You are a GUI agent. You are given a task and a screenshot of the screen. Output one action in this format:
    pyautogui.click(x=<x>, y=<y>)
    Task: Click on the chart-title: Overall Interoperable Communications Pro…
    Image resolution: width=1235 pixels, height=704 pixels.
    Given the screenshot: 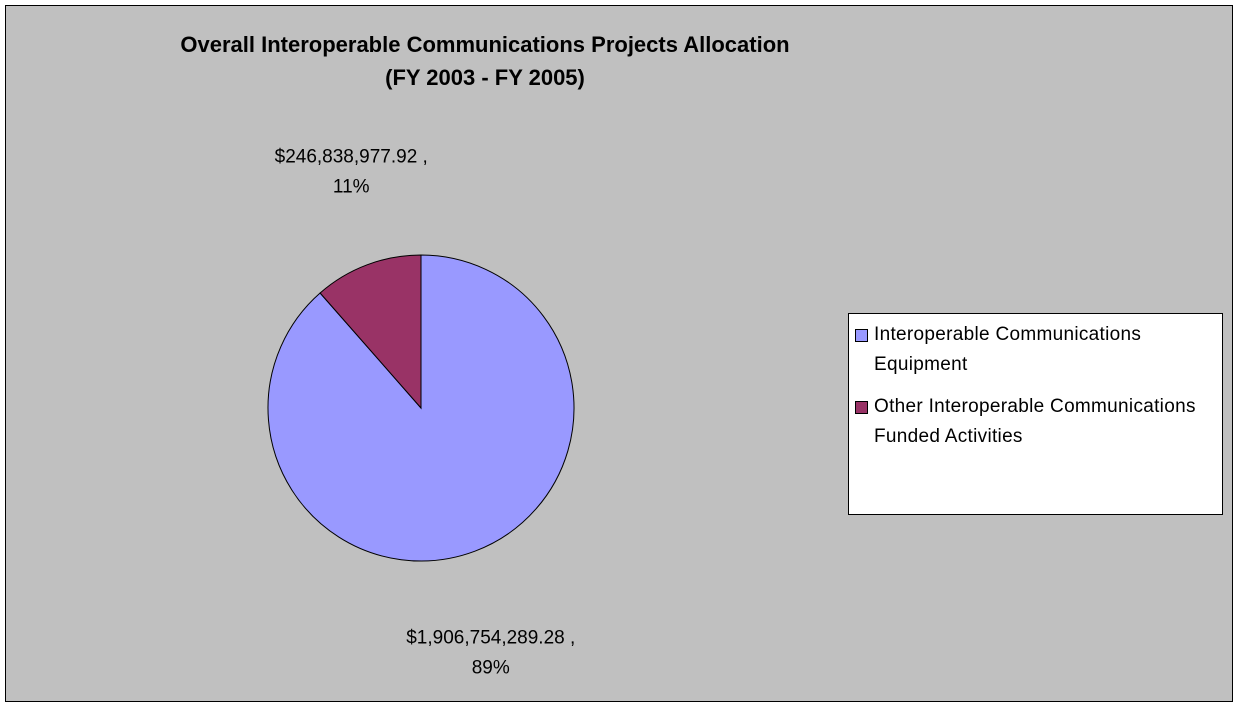 What is the action you would take?
    pyautogui.click(x=484, y=44)
    